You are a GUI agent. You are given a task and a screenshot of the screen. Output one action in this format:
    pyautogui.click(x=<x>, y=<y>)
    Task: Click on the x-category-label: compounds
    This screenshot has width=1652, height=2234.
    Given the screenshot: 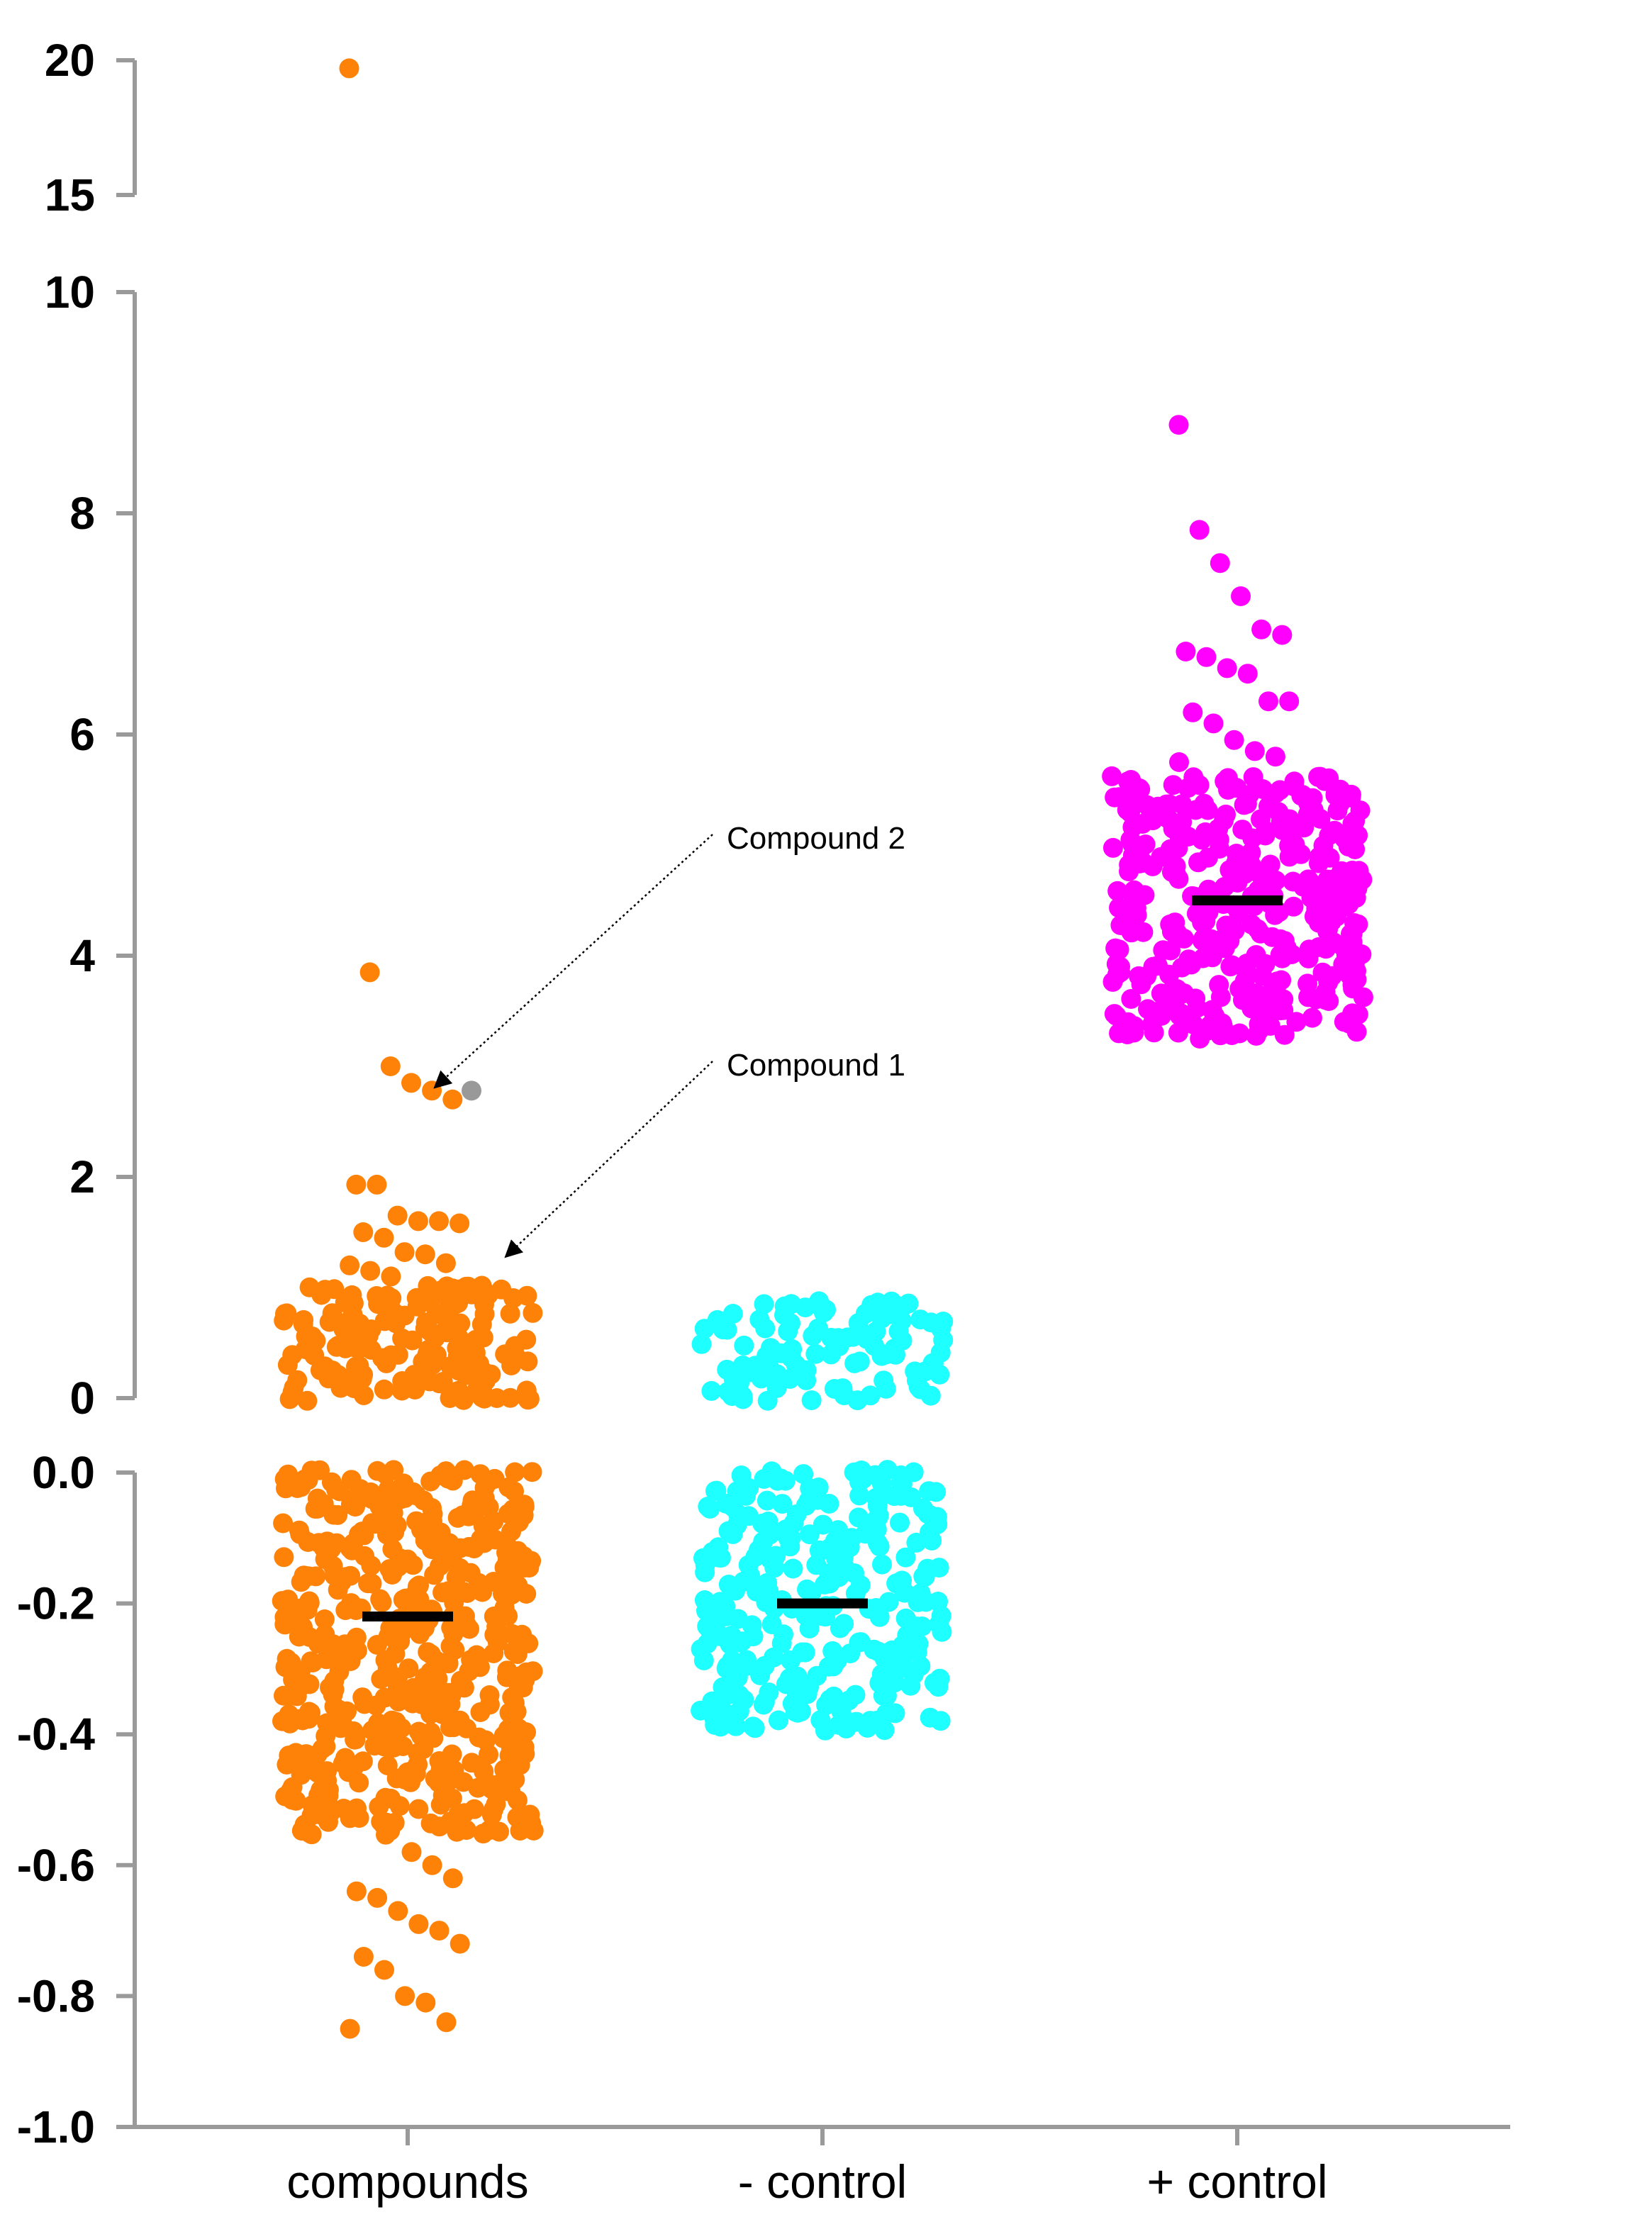 What is the action you would take?
    pyautogui.click(x=407, y=2181)
    